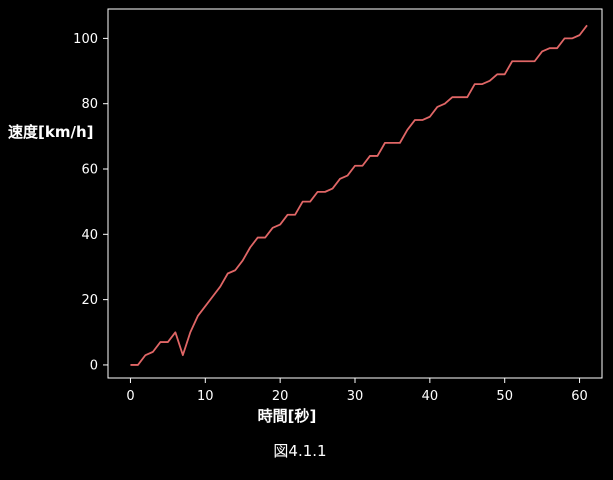 The image size is (613, 480). What do you see at coordinates (287, 416) in the screenshot?
I see `x-axis-label: 時間[秒]` at bounding box center [287, 416].